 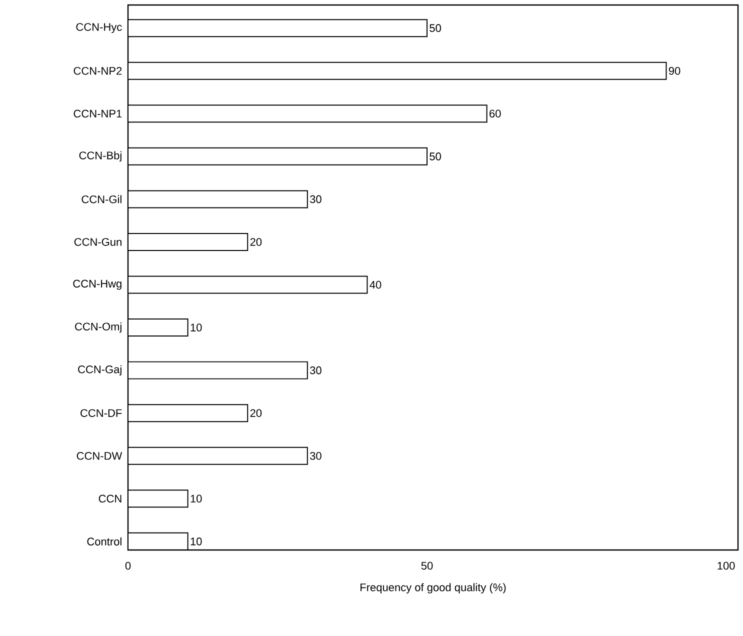 What do you see at coordinates (110, 498) in the screenshot?
I see `y-tick-label: CCN` at bounding box center [110, 498].